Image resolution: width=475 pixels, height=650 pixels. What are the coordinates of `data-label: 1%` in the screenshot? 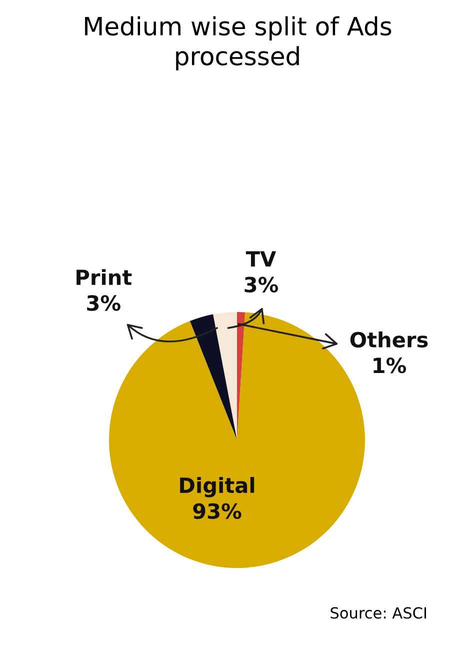 It's located at (390, 366).